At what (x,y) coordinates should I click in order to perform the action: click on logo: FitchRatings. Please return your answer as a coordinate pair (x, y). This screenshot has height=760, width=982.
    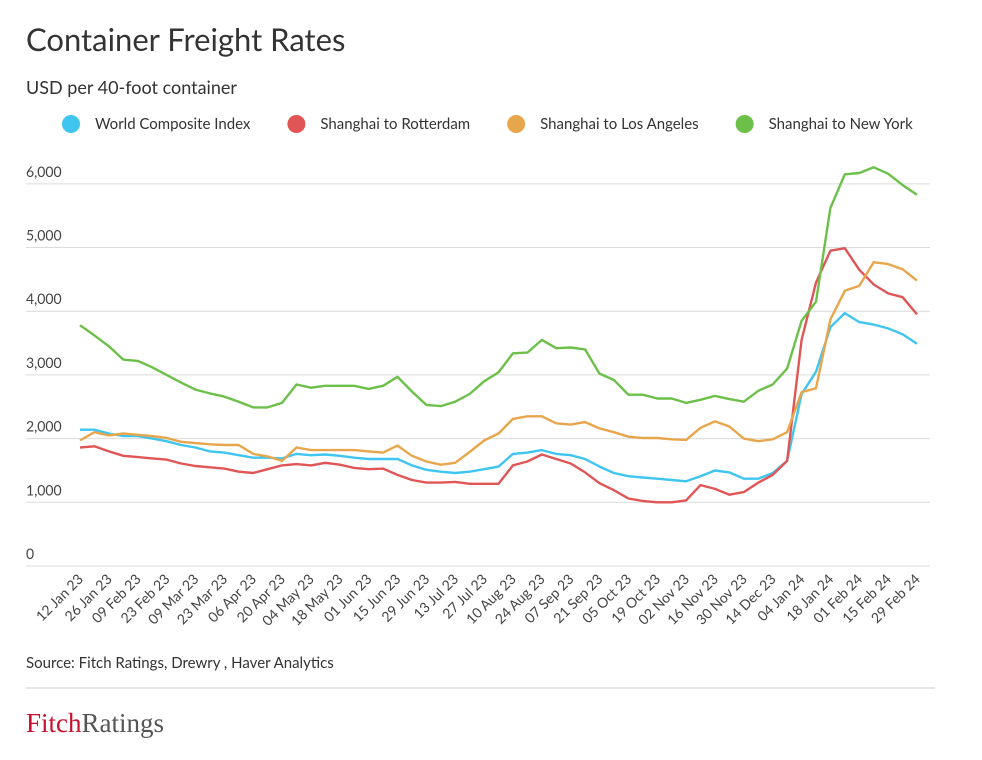
    Looking at the image, I should click on (95, 723).